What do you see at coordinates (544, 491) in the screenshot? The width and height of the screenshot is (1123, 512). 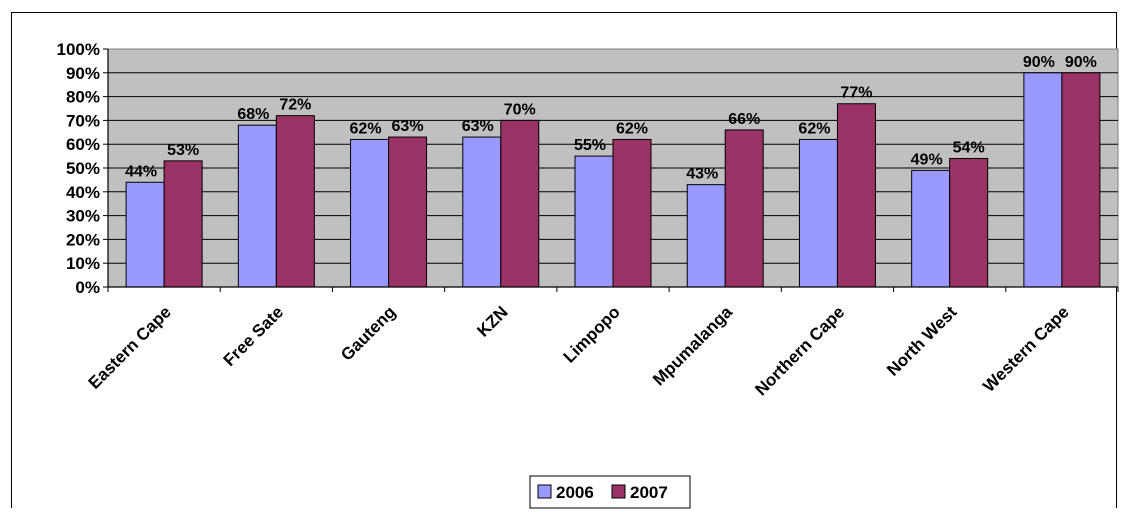 I see `legend-swatch-2006` at bounding box center [544, 491].